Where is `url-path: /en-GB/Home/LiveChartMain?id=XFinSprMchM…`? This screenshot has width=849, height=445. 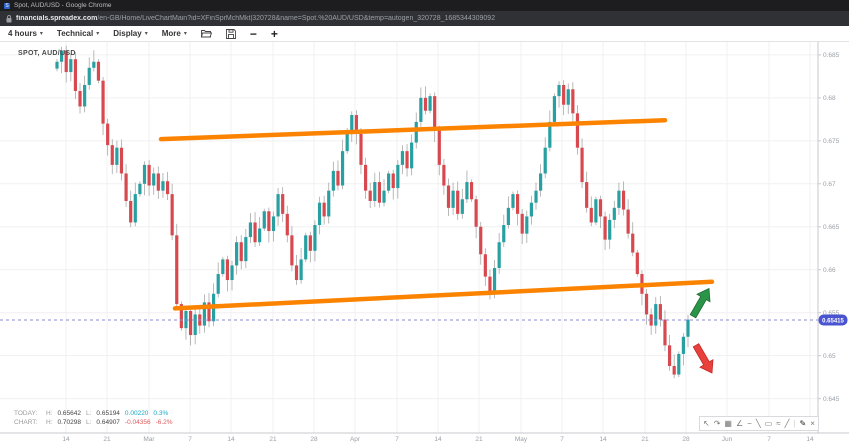
url-path: /en-GB/Home/LiveChartMain?id=XFinSprMchM… is located at coordinates (296, 18).